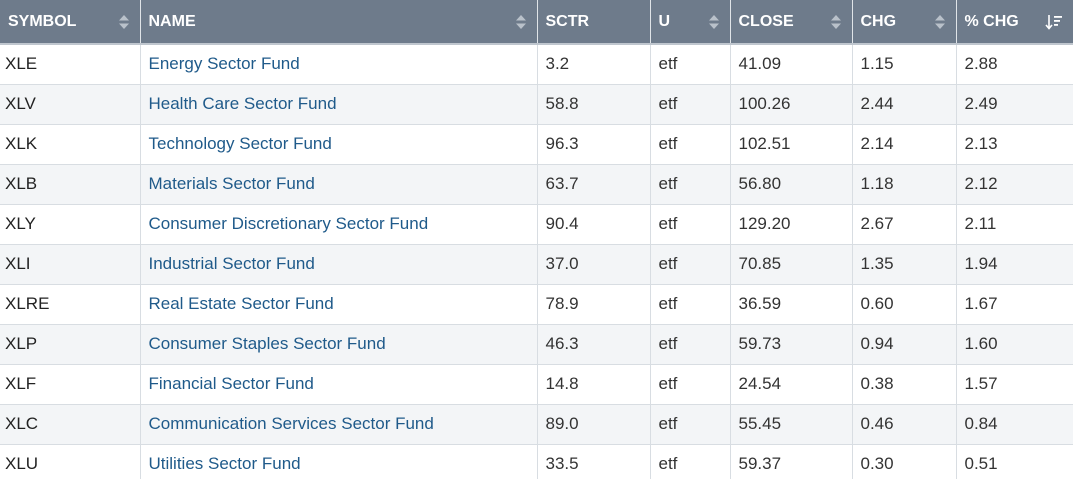  What do you see at coordinates (224, 64) in the screenshot?
I see `fund-name-link: Energy Sector Fund` at bounding box center [224, 64].